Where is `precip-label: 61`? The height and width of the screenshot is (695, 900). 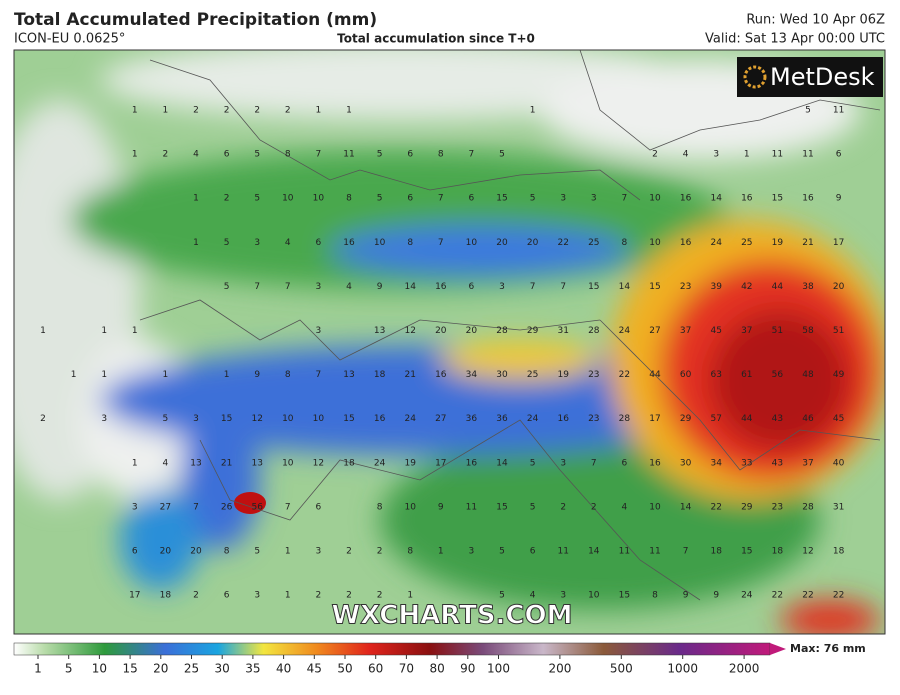
precip-label: 61 is located at coordinates (746, 375).